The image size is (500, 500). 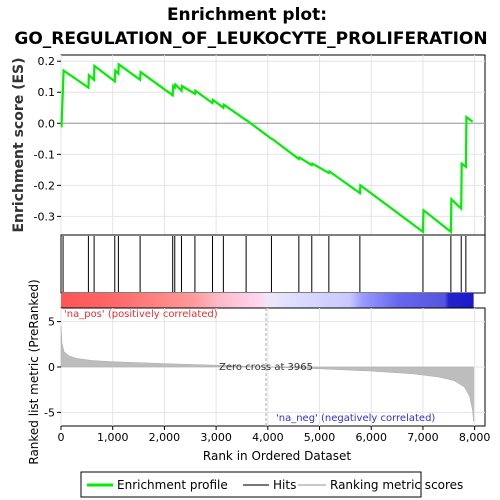 I want to click on hits-lines, so click(x=264, y=264).